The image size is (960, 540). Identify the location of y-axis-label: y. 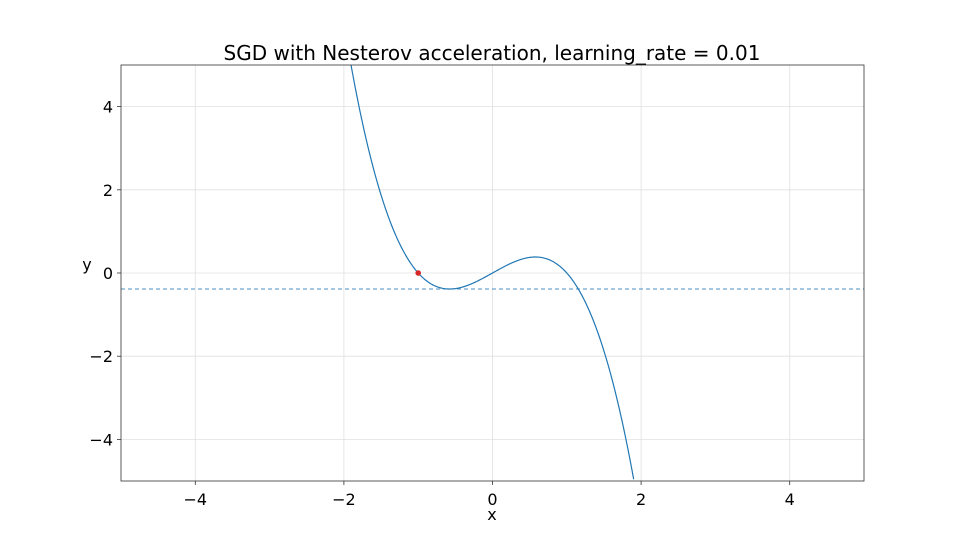
(86, 264).